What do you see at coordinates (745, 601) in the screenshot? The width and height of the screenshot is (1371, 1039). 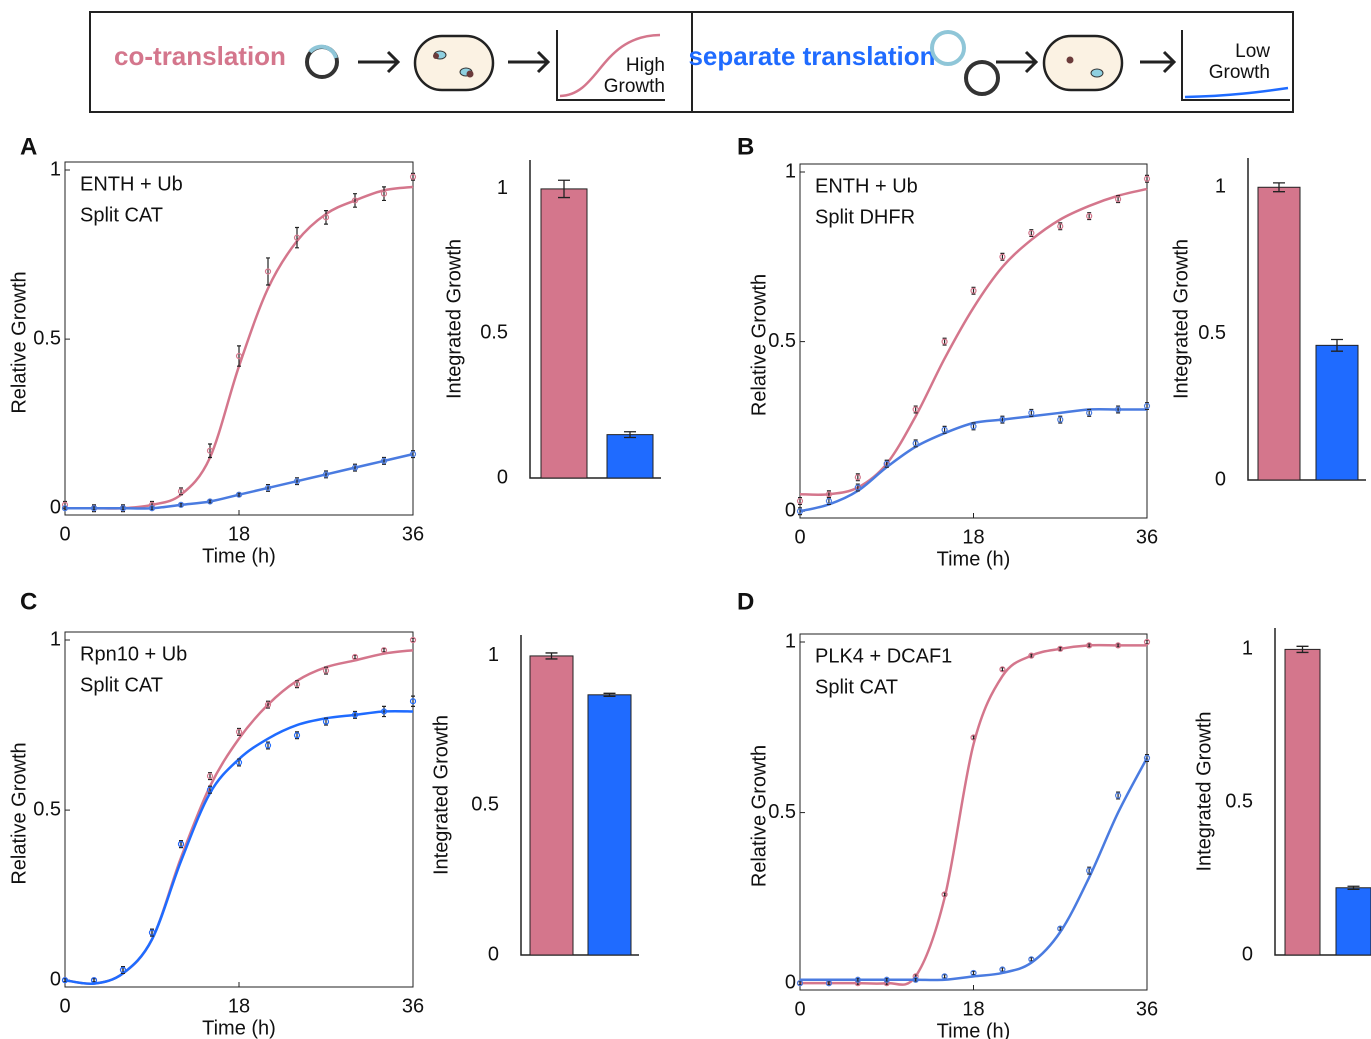 I see `panel-label: D` at bounding box center [745, 601].